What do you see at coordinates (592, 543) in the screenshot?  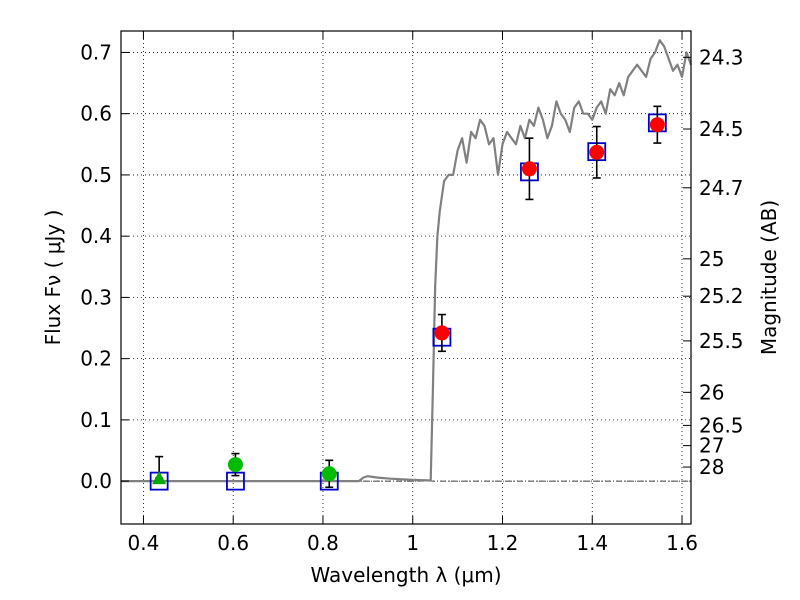 I see `x-tick-label: 1.4` at bounding box center [592, 543].